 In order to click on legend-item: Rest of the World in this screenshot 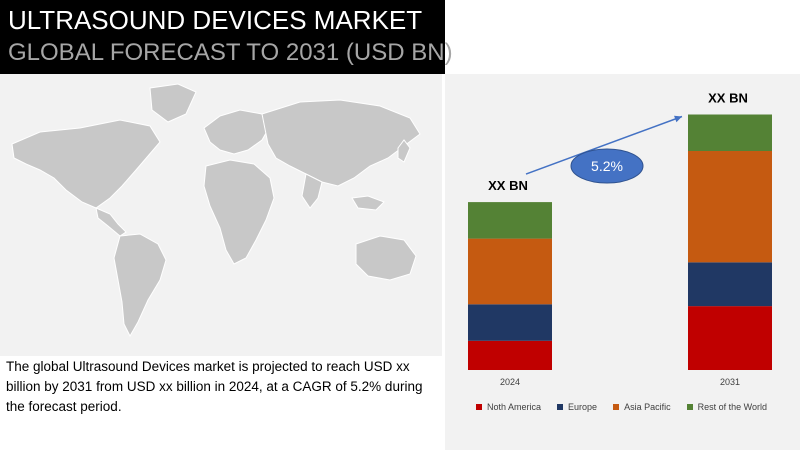, I will do `click(726, 407)`.